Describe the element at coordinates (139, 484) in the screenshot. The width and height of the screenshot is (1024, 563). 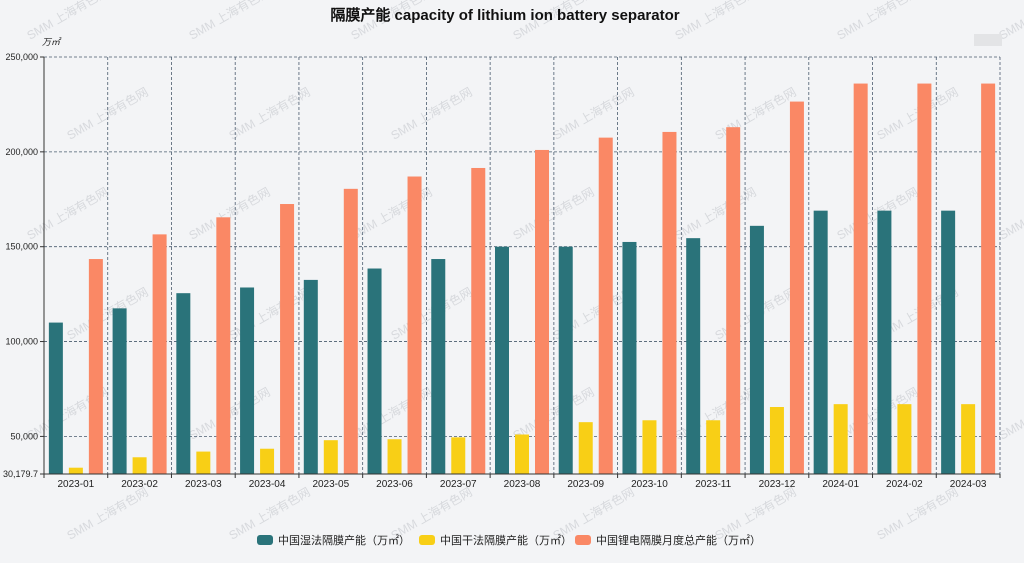
I see `x-tick-label: 2023-02` at that location.